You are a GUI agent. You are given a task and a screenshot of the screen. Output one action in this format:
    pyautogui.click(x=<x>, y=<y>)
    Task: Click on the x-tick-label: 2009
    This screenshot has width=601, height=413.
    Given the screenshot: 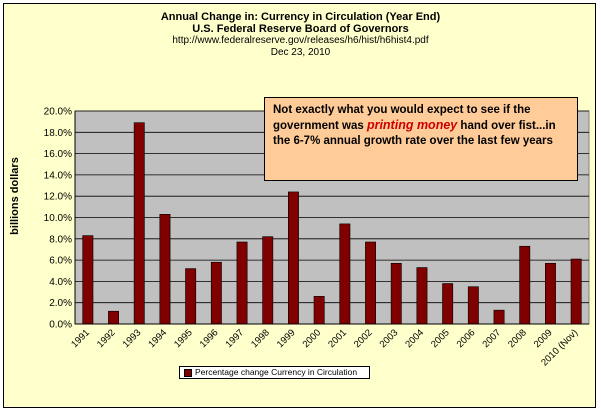 What is the action you would take?
    pyautogui.click(x=543, y=338)
    